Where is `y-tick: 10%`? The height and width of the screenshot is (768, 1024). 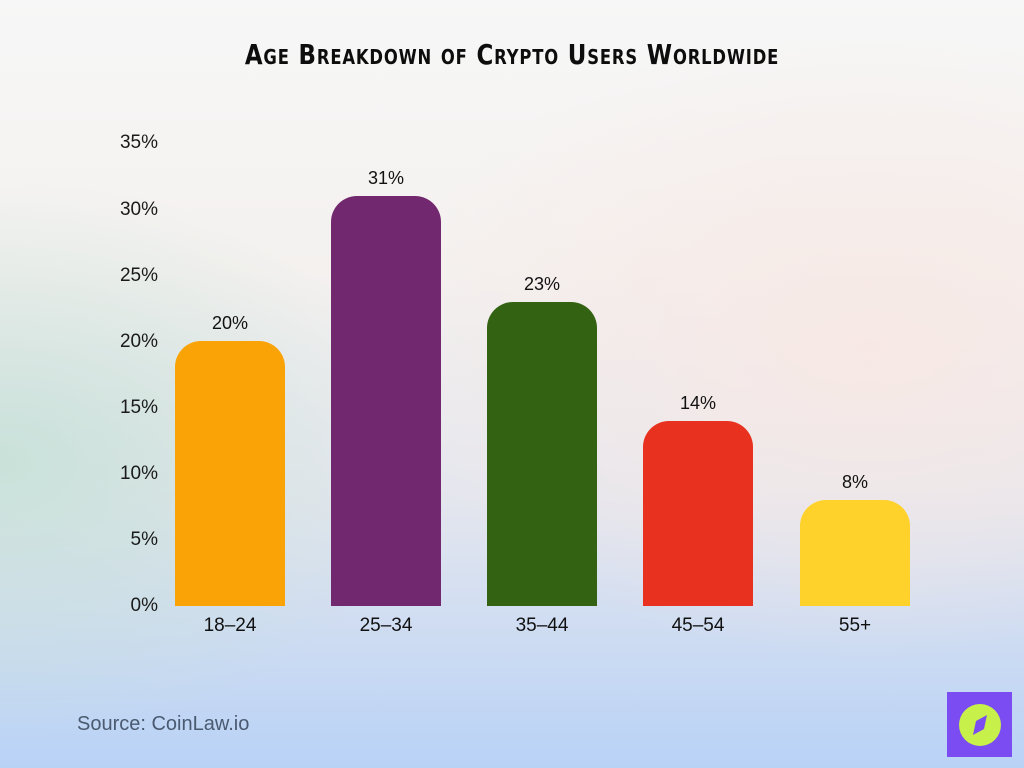 y-tick: 10% is located at coordinates (138, 473).